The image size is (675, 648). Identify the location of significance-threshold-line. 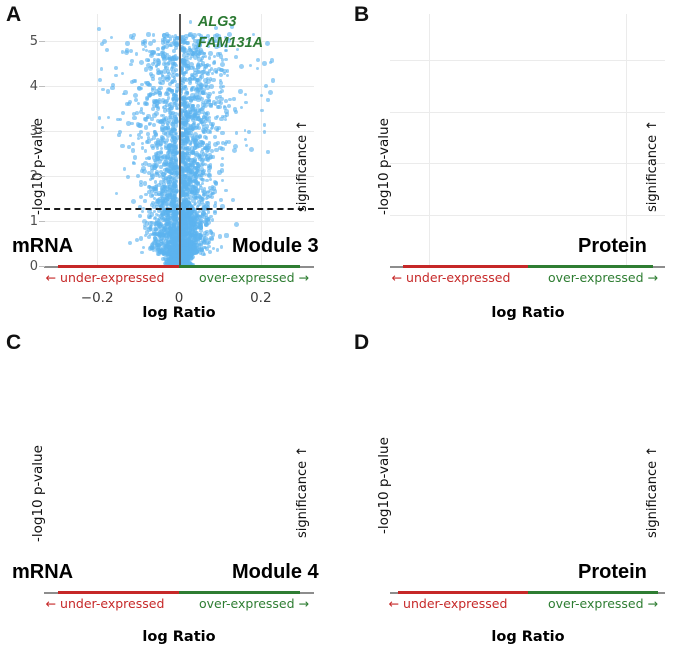
(179, 208).